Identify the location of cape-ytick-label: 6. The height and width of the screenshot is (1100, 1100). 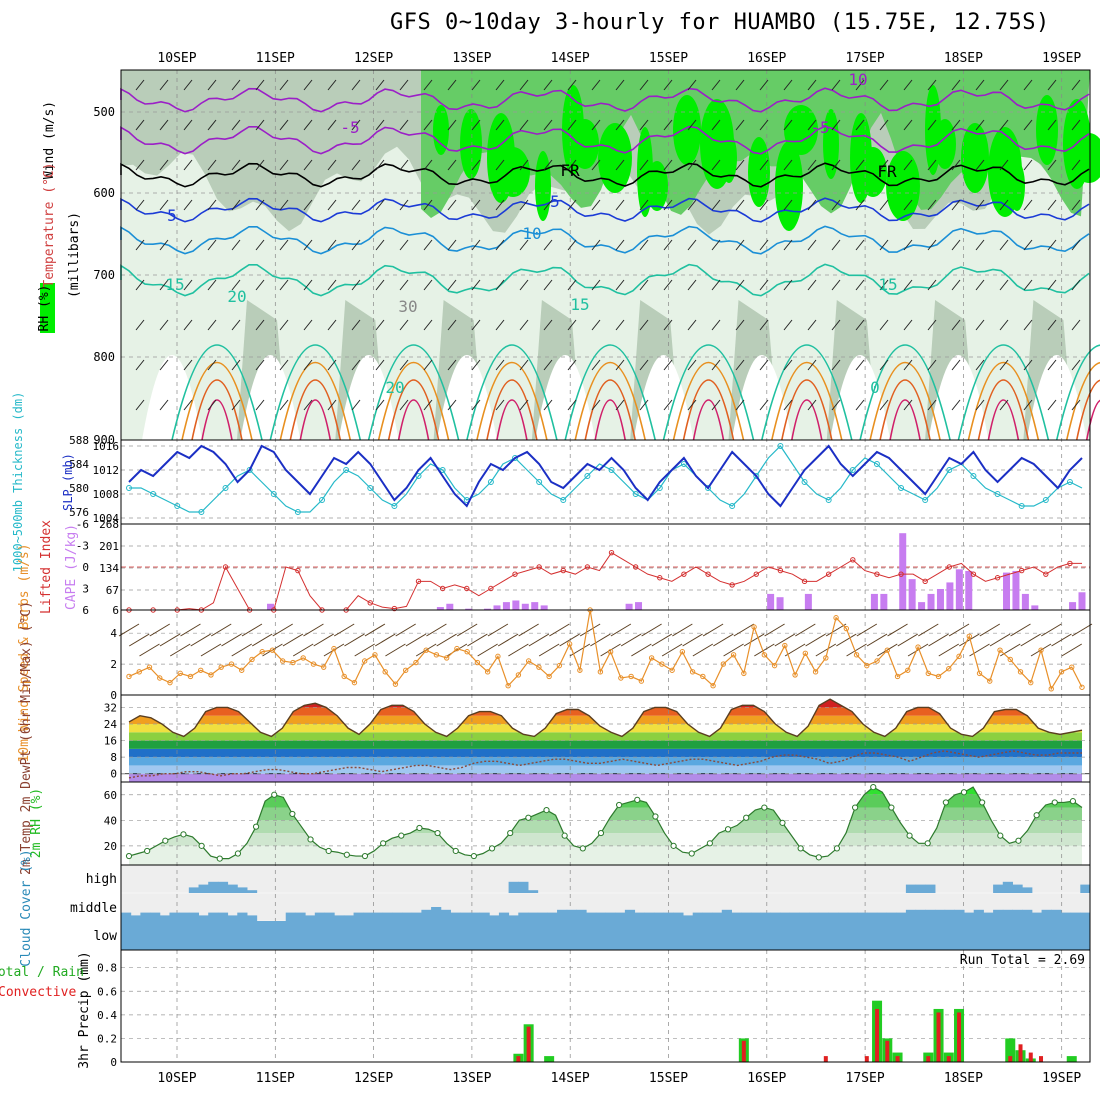
(115, 610).